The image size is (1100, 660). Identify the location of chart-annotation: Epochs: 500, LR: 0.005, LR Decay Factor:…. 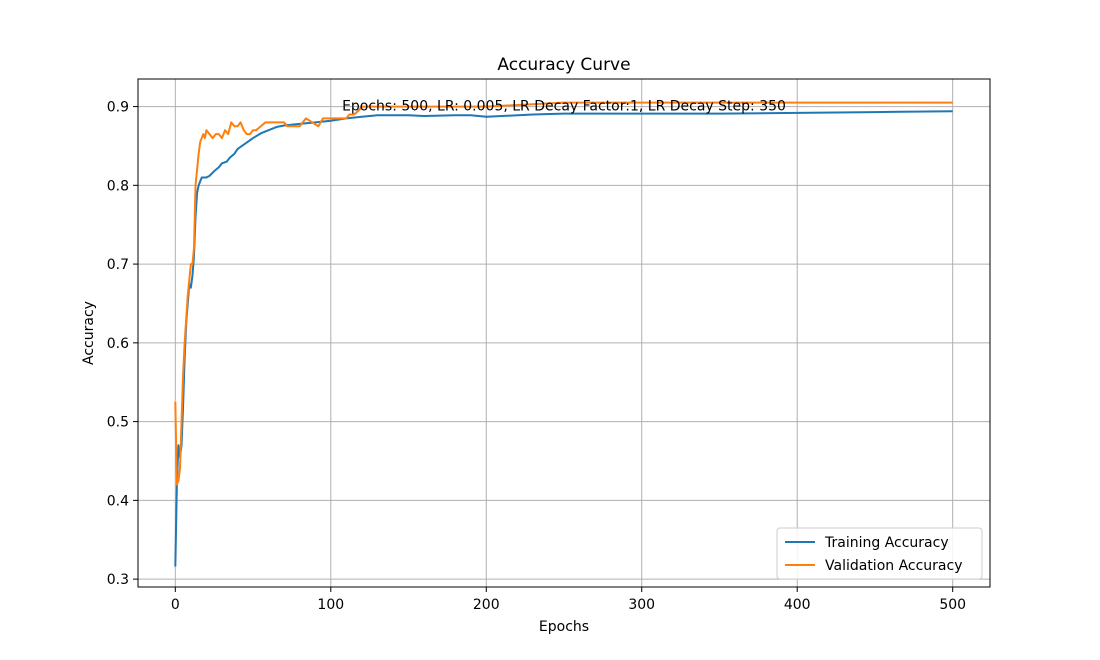
(564, 107).